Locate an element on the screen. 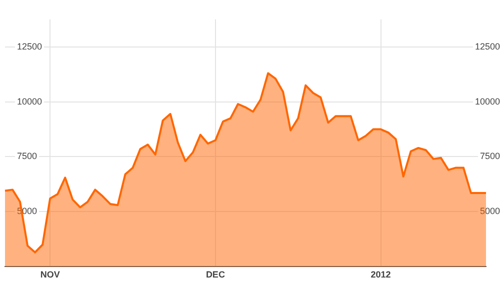 The height and width of the screenshot is (286, 500). x-tick-label: NOV is located at coordinates (50, 274).